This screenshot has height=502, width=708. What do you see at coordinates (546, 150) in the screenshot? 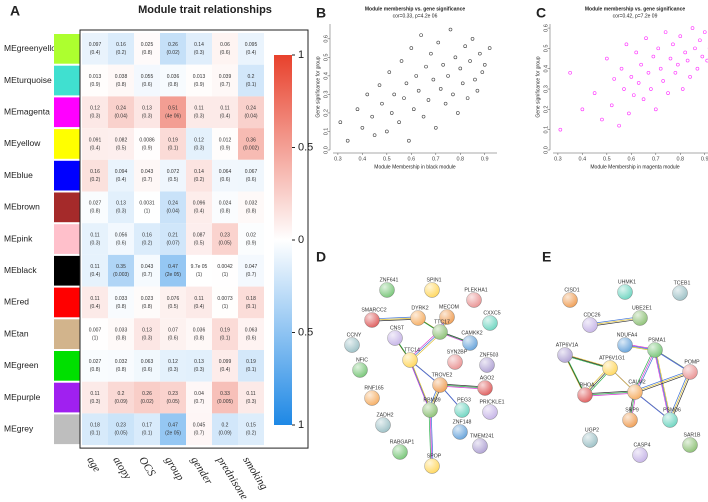
I see `y-tick-label: 0.0` at bounding box center [546, 150].